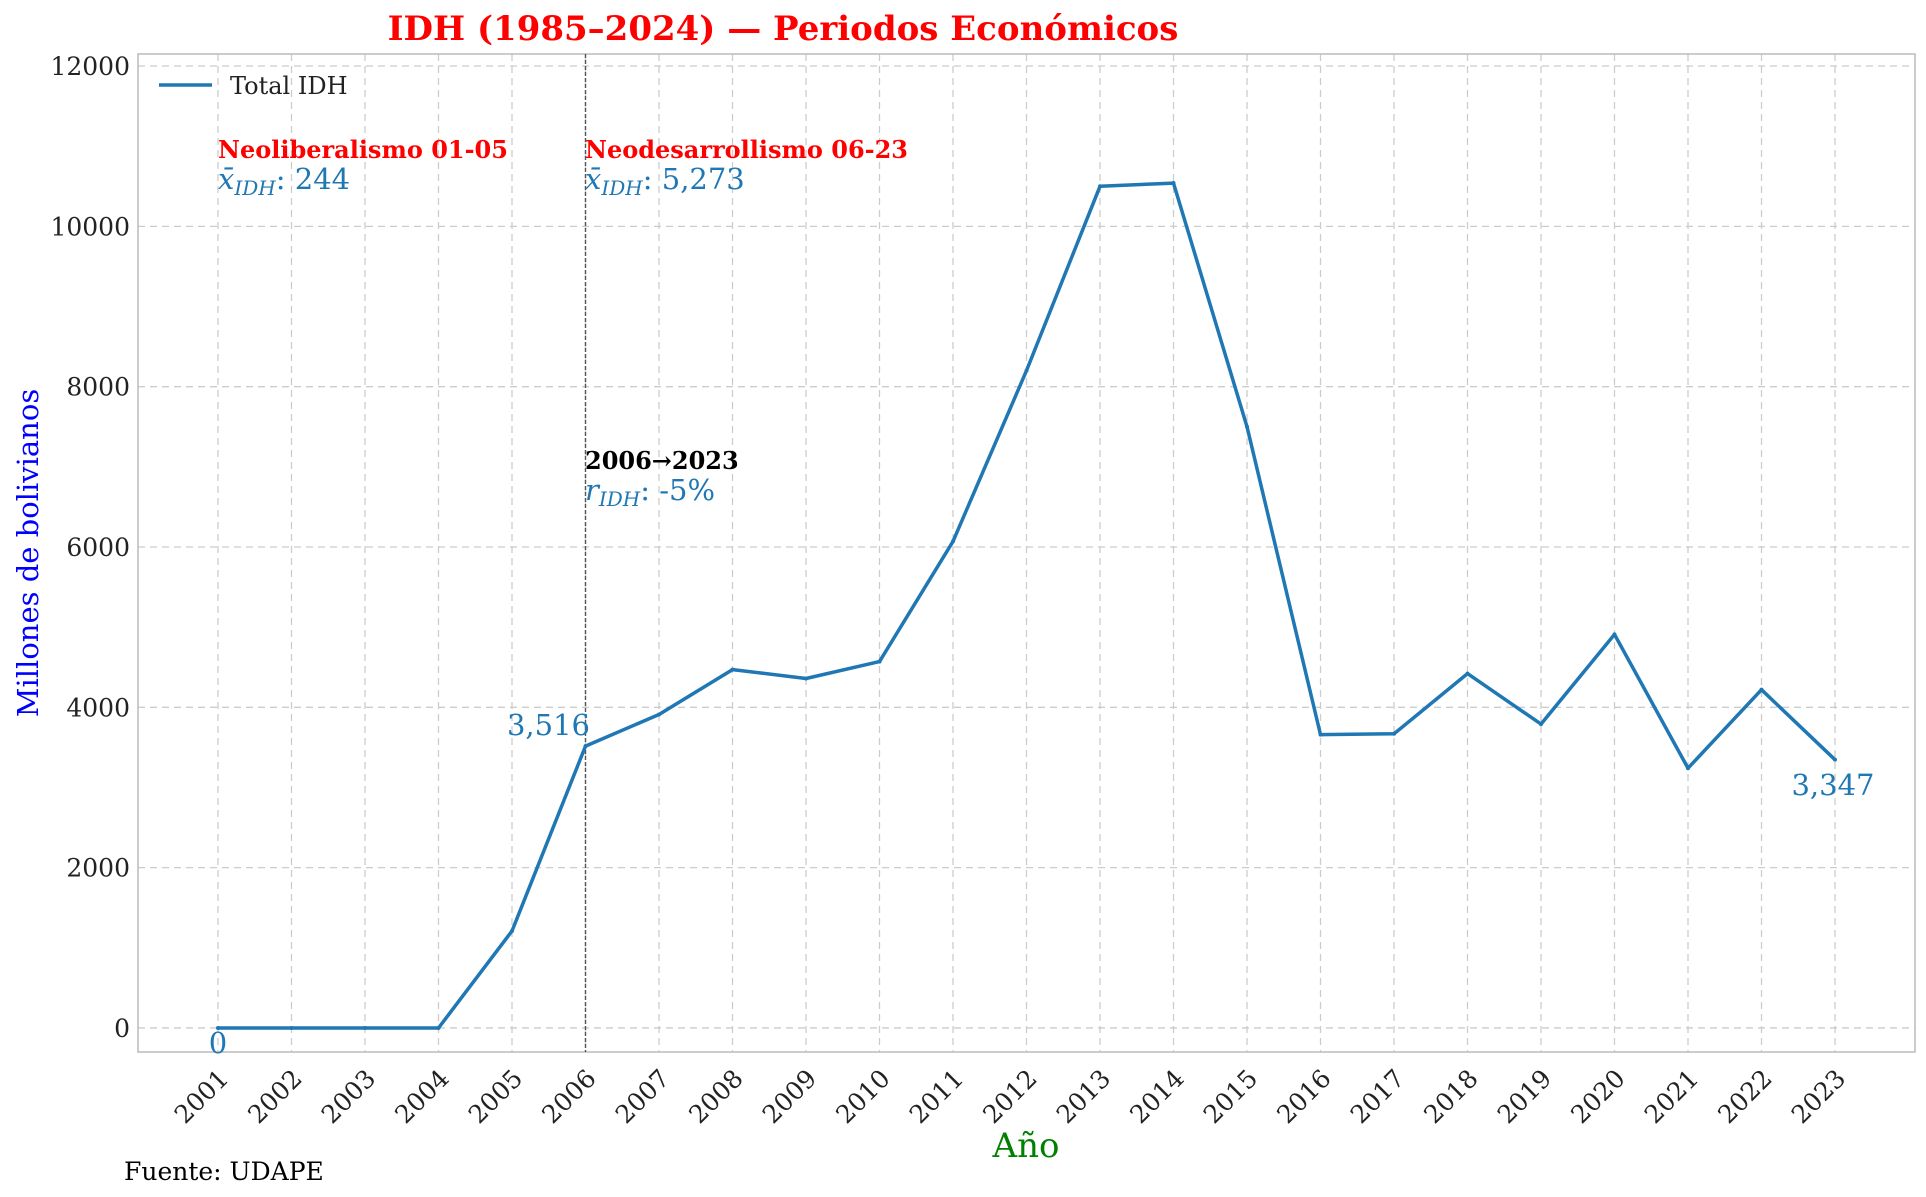 The width and height of the screenshot is (1926, 1197). What do you see at coordinates (1832, 785) in the screenshot?
I see `last-point-label: 3,347` at bounding box center [1832, 785].